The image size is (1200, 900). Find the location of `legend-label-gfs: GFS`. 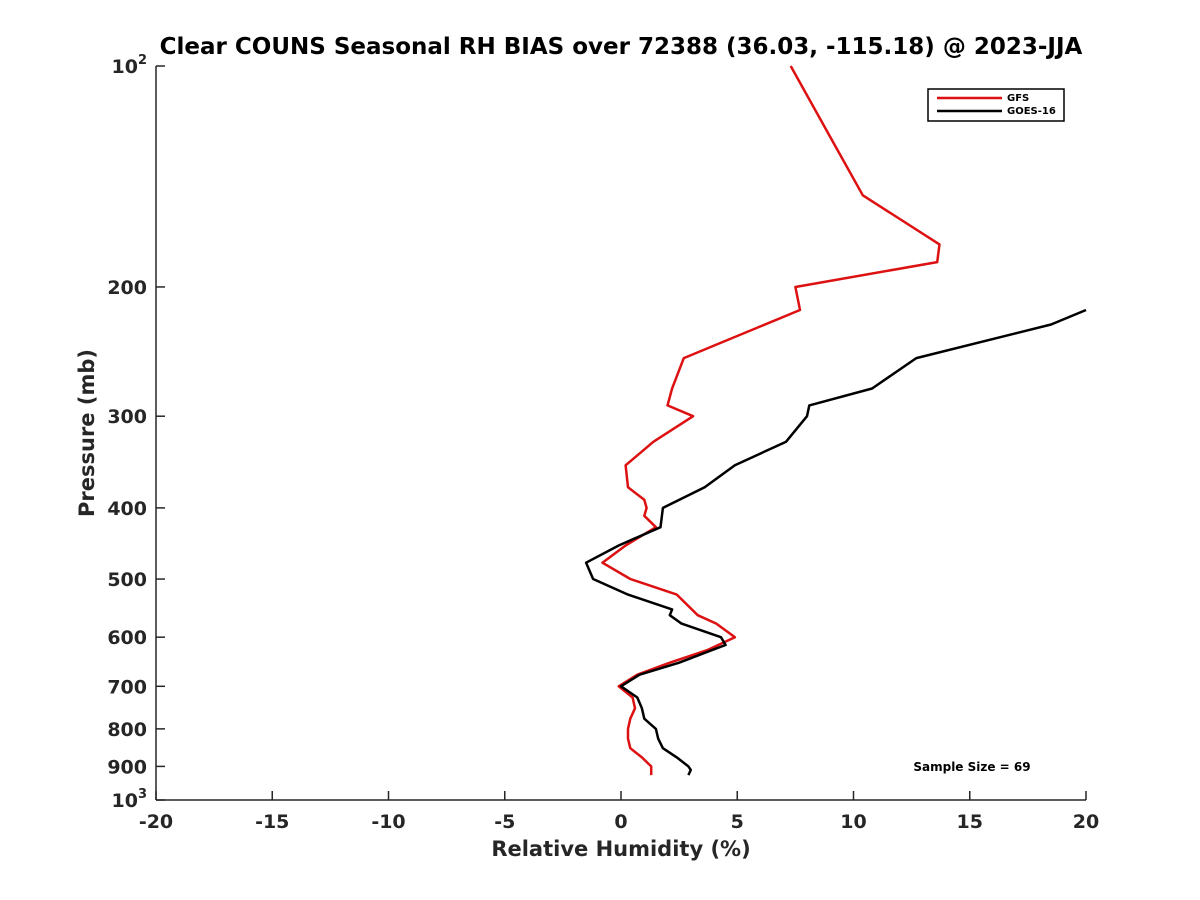

legend-label-gfs: GFS is located at coordinates (1018, 98).